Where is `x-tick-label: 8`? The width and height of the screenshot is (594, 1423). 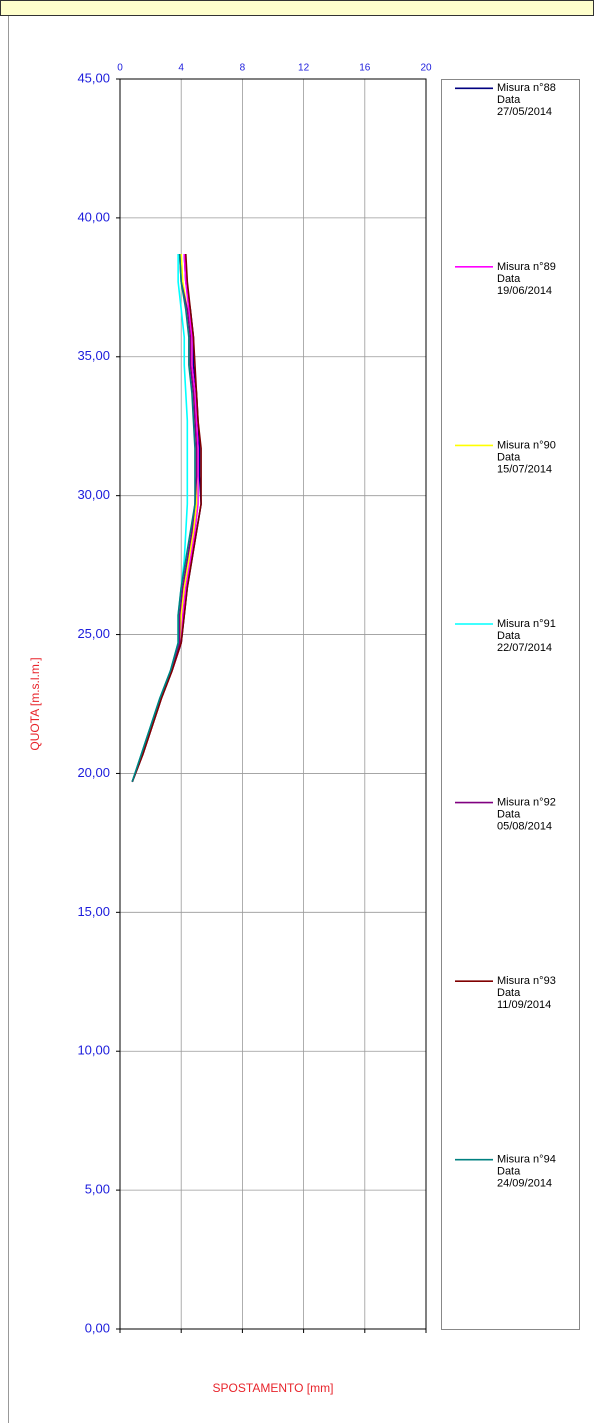
x-tick-label: 8 is located at coordinates (243, 68).